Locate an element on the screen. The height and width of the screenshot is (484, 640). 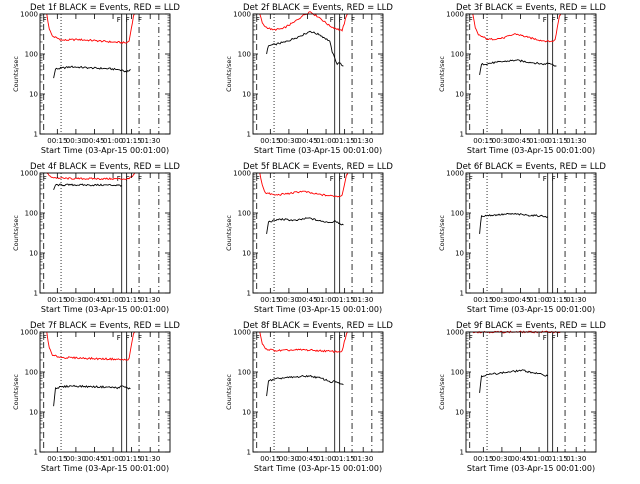
panel-title: Det 5f BLACK = Events, RED = LLD is located at coordinates (318, 167).